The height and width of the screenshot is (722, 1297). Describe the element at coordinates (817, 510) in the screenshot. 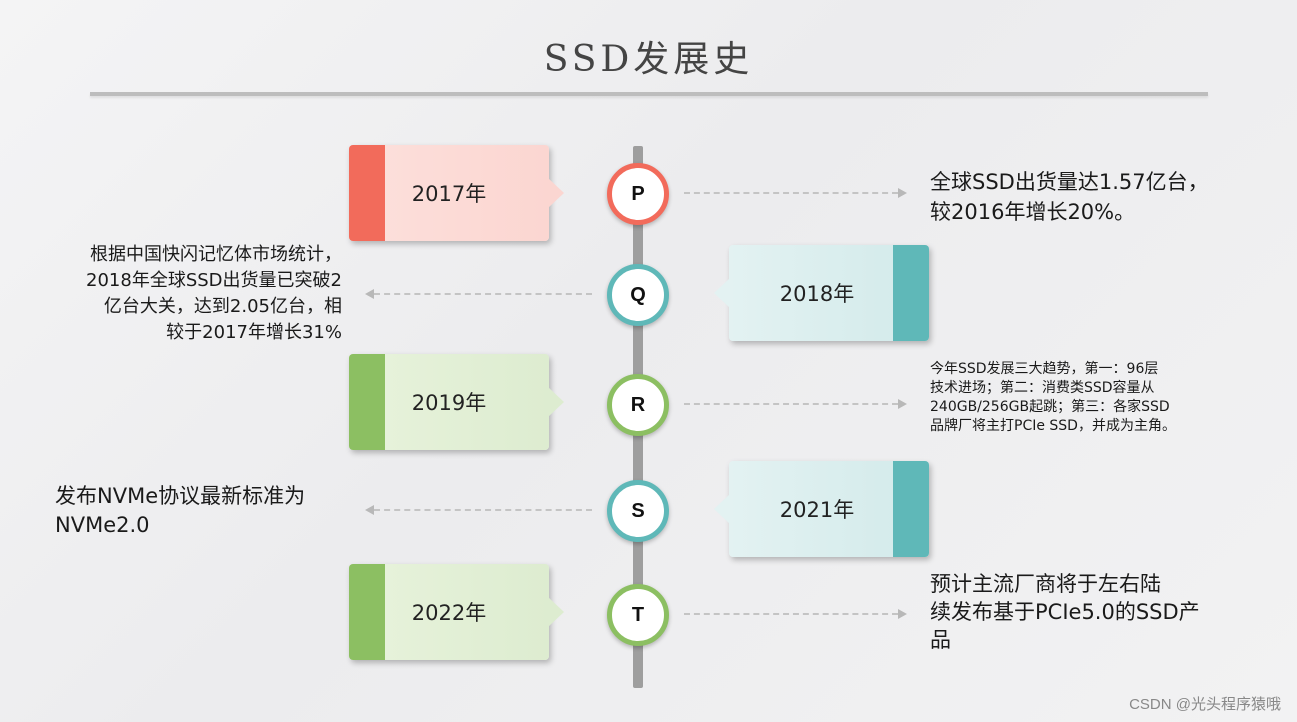

I see `year-label: 2021年` at that location.